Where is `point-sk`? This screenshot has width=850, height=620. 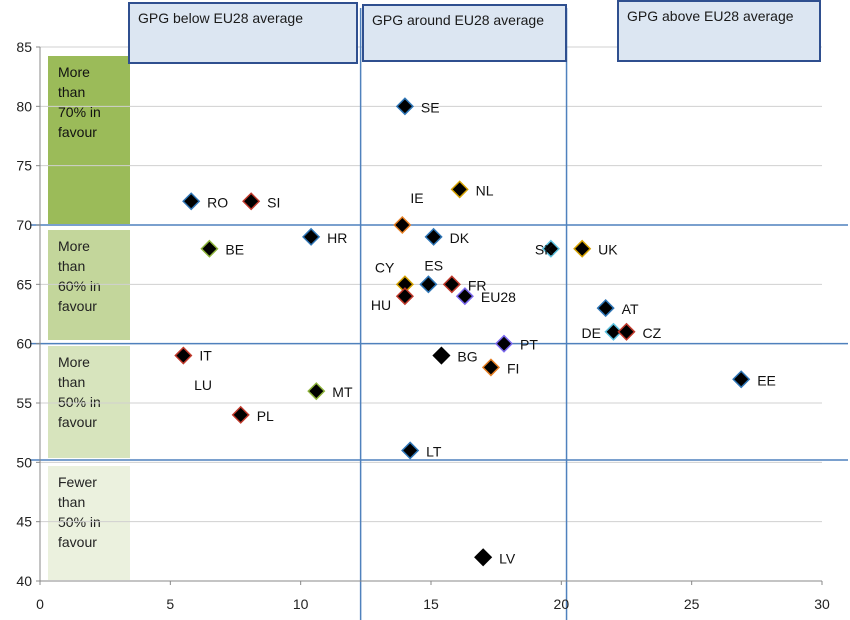
point-sk is located at coordinates (550, 248).